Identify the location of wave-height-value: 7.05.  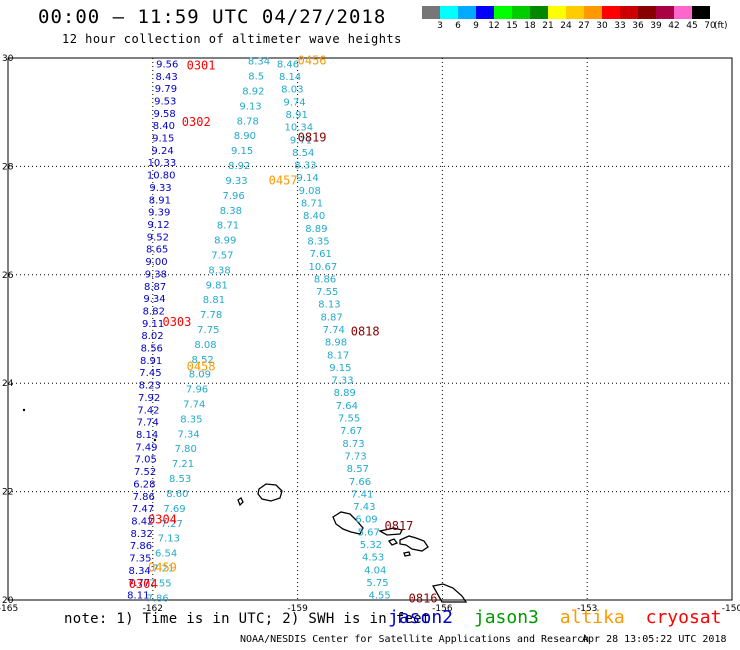
(146, 460).